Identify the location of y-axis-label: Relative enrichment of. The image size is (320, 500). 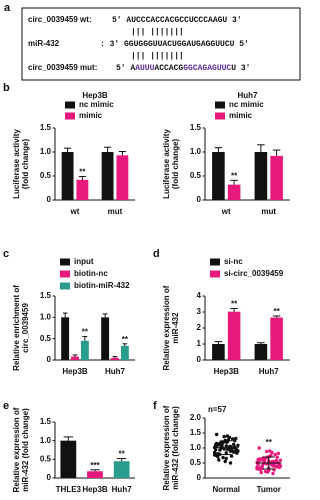
(16, 328).